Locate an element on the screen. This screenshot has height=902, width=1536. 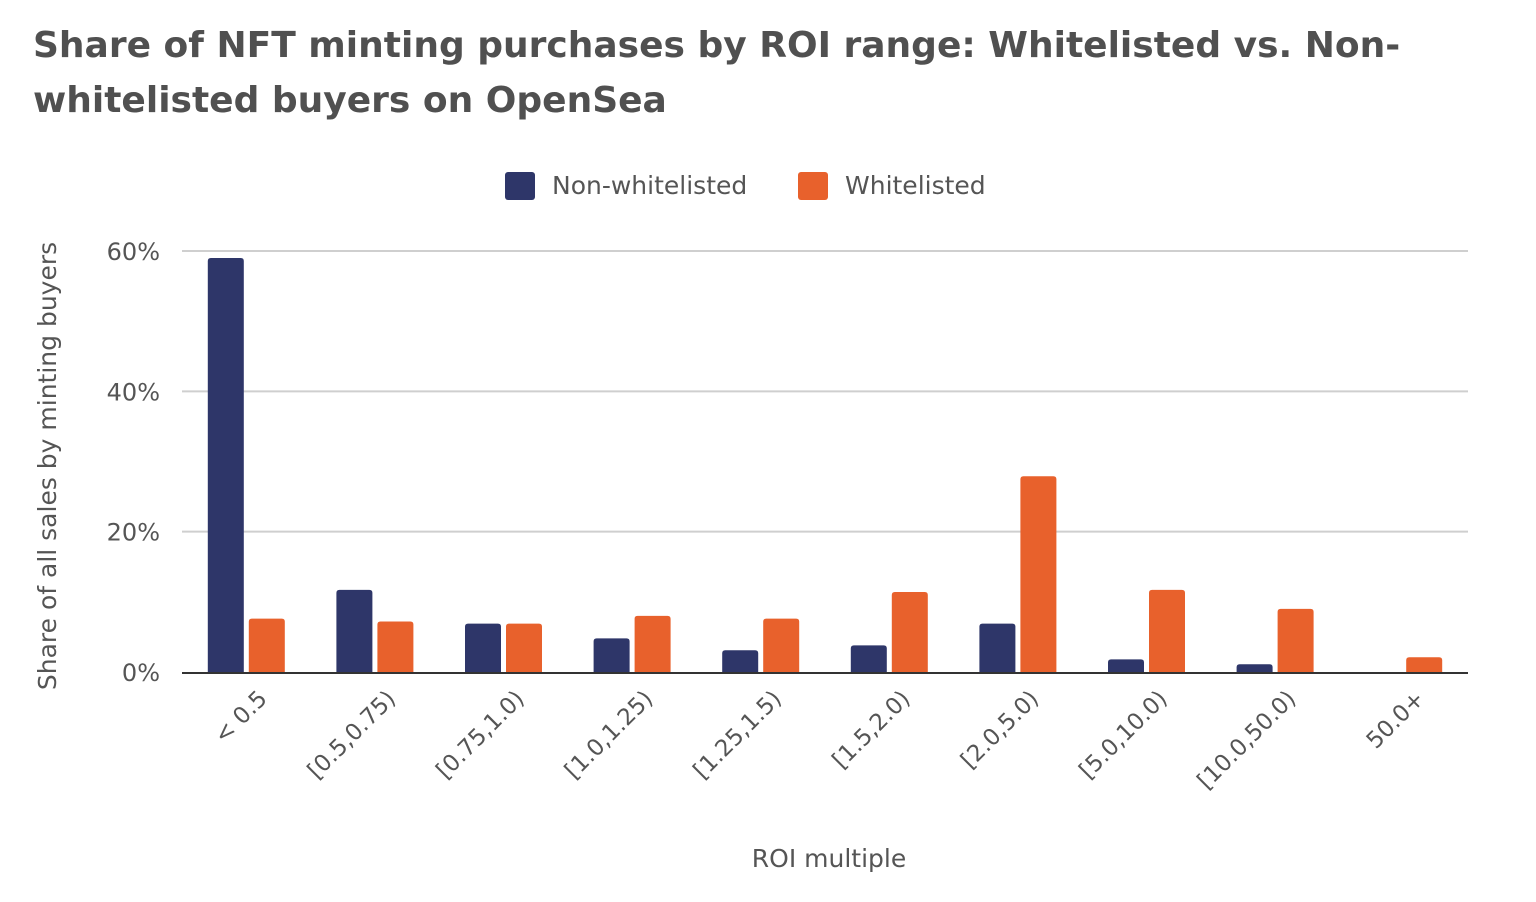
x-tick-label: [1.5,2.0) is located at coordinates (872, 730).